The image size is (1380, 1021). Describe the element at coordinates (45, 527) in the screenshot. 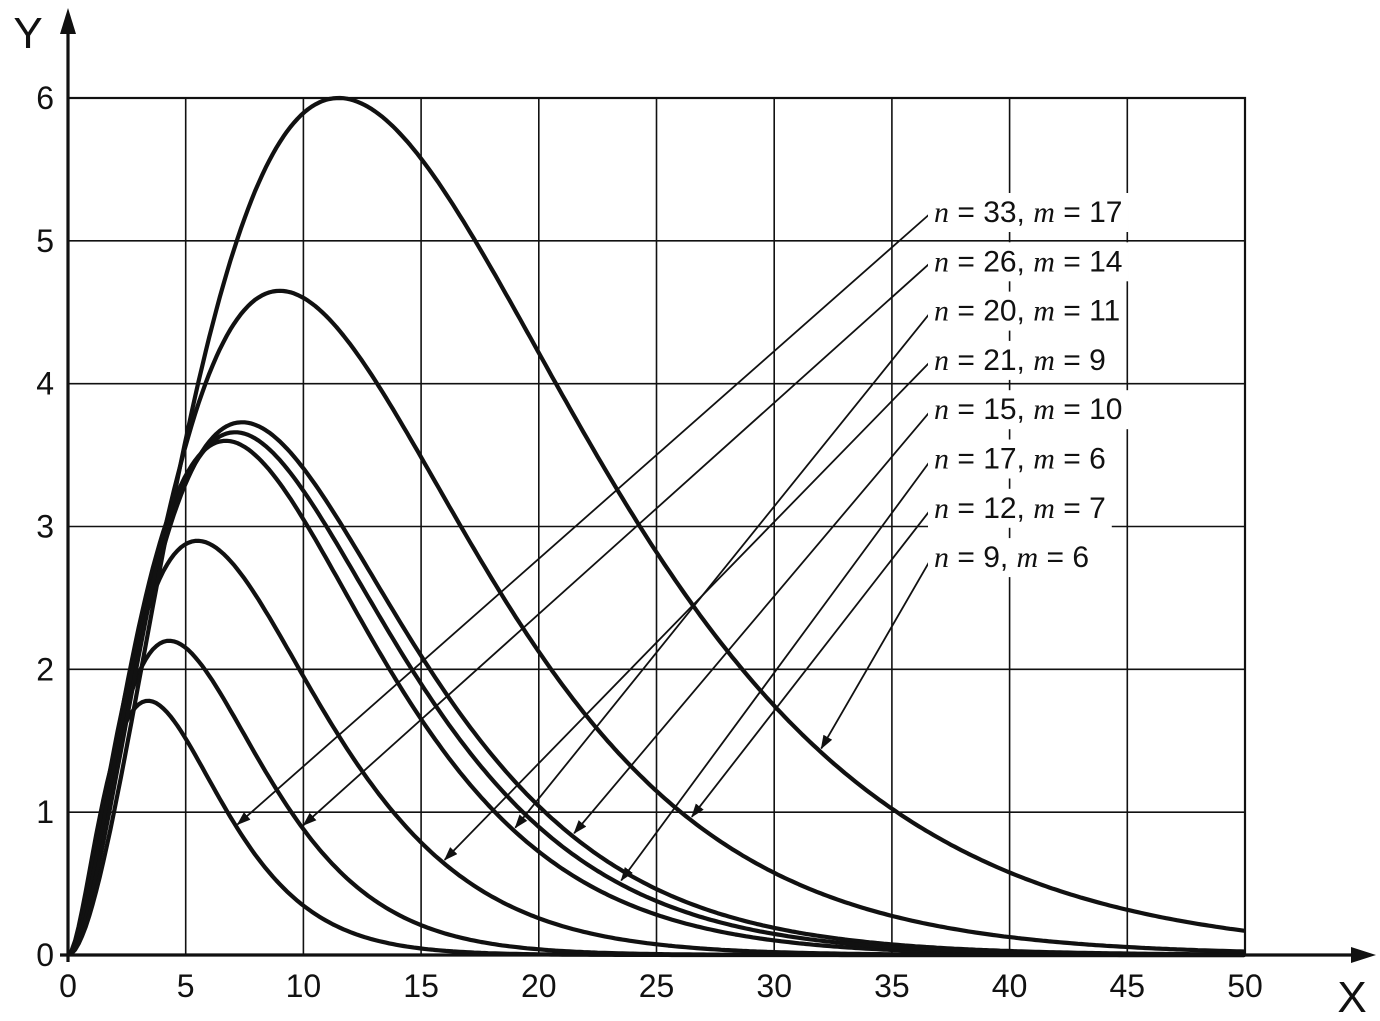

I see `y-tick-label-3: 3` at that location.